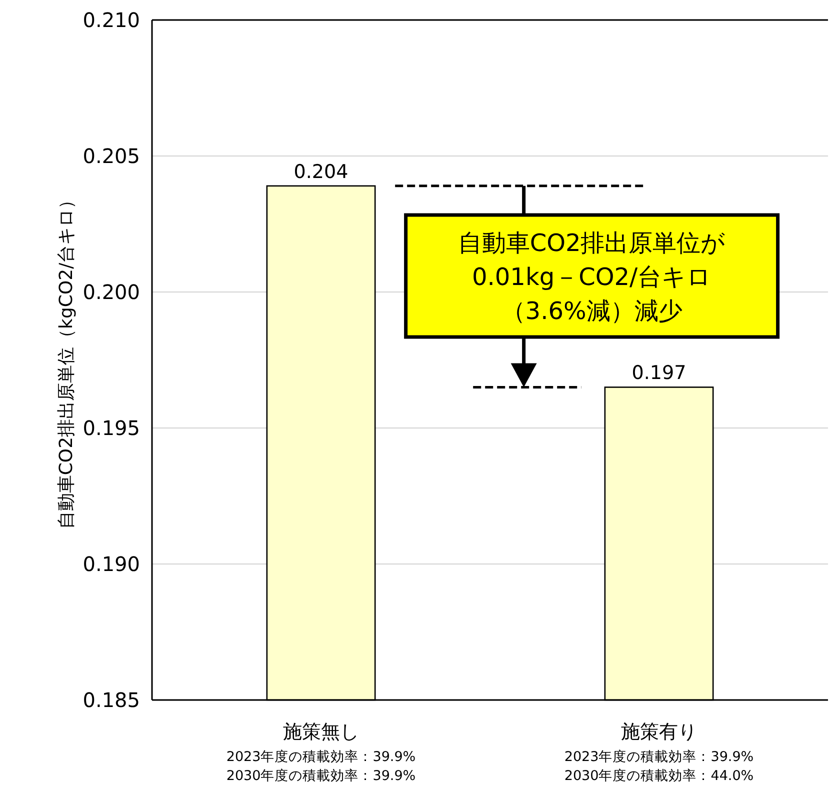 The width and height of the screenshot is (829, 801). What do you see at coordinates (111, 20) in the screenshot?
I see `text: 0.210` at bounding box center [111, 20].